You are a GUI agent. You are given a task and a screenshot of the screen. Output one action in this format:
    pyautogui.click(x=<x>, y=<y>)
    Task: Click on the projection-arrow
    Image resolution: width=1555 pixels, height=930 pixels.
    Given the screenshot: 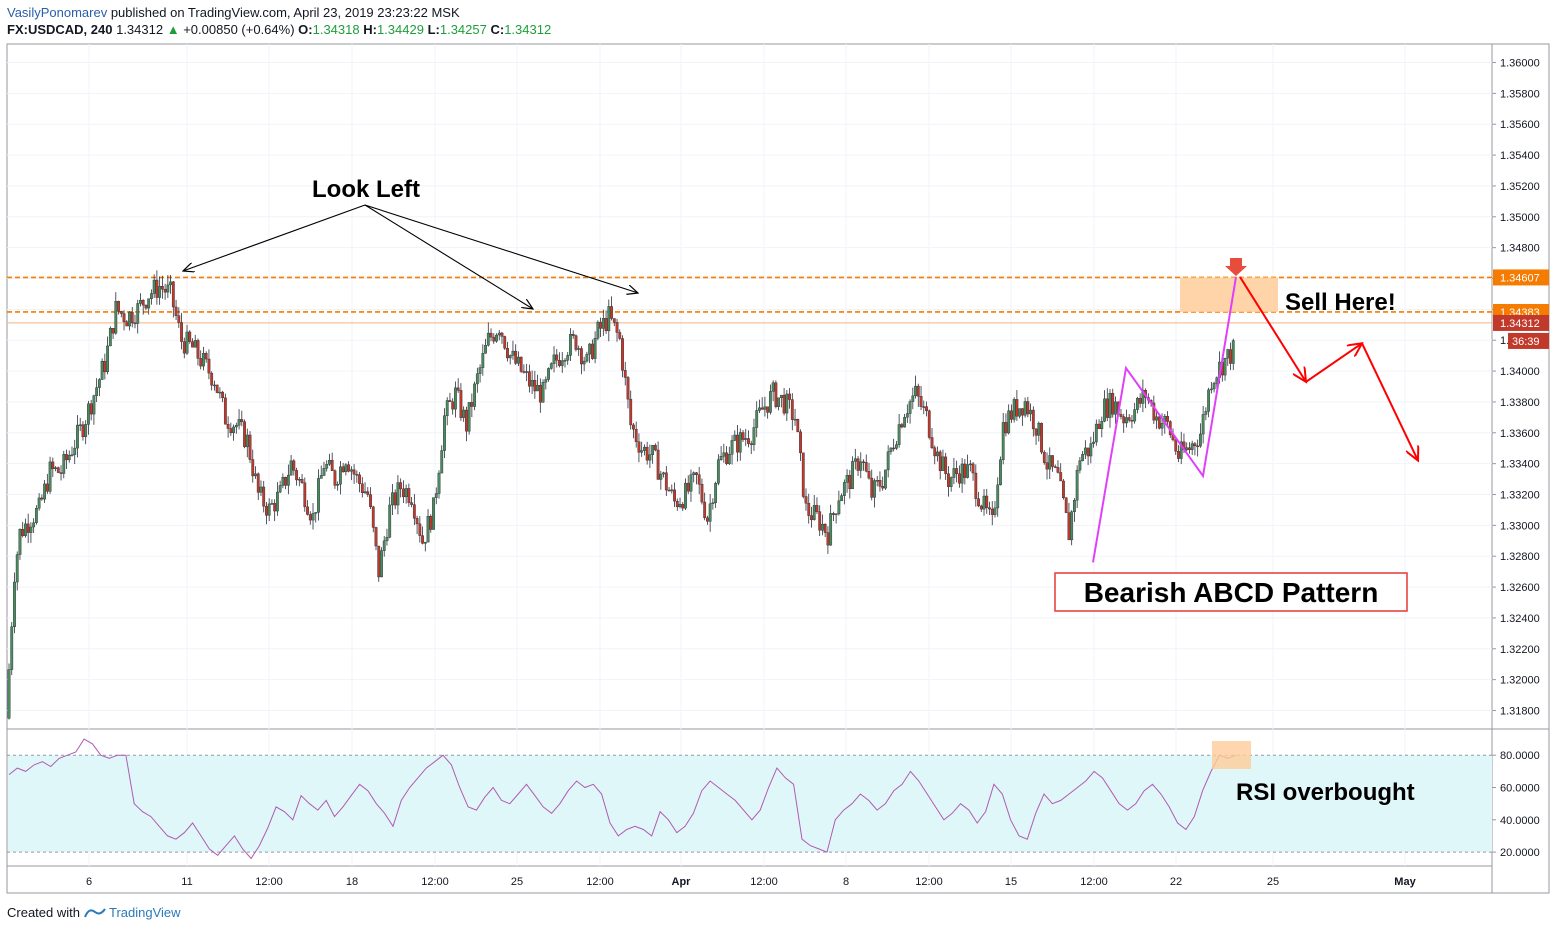 What is the action you would take?
    pyautogui.click(x=1272, y=329)
    